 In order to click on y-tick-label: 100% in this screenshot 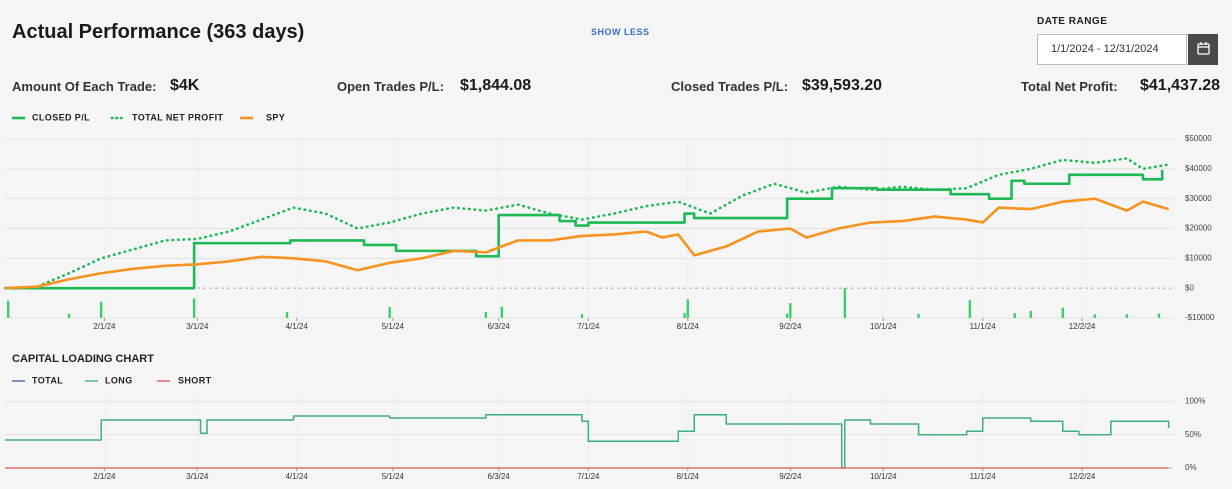, I will do `click(1195, 400)`.